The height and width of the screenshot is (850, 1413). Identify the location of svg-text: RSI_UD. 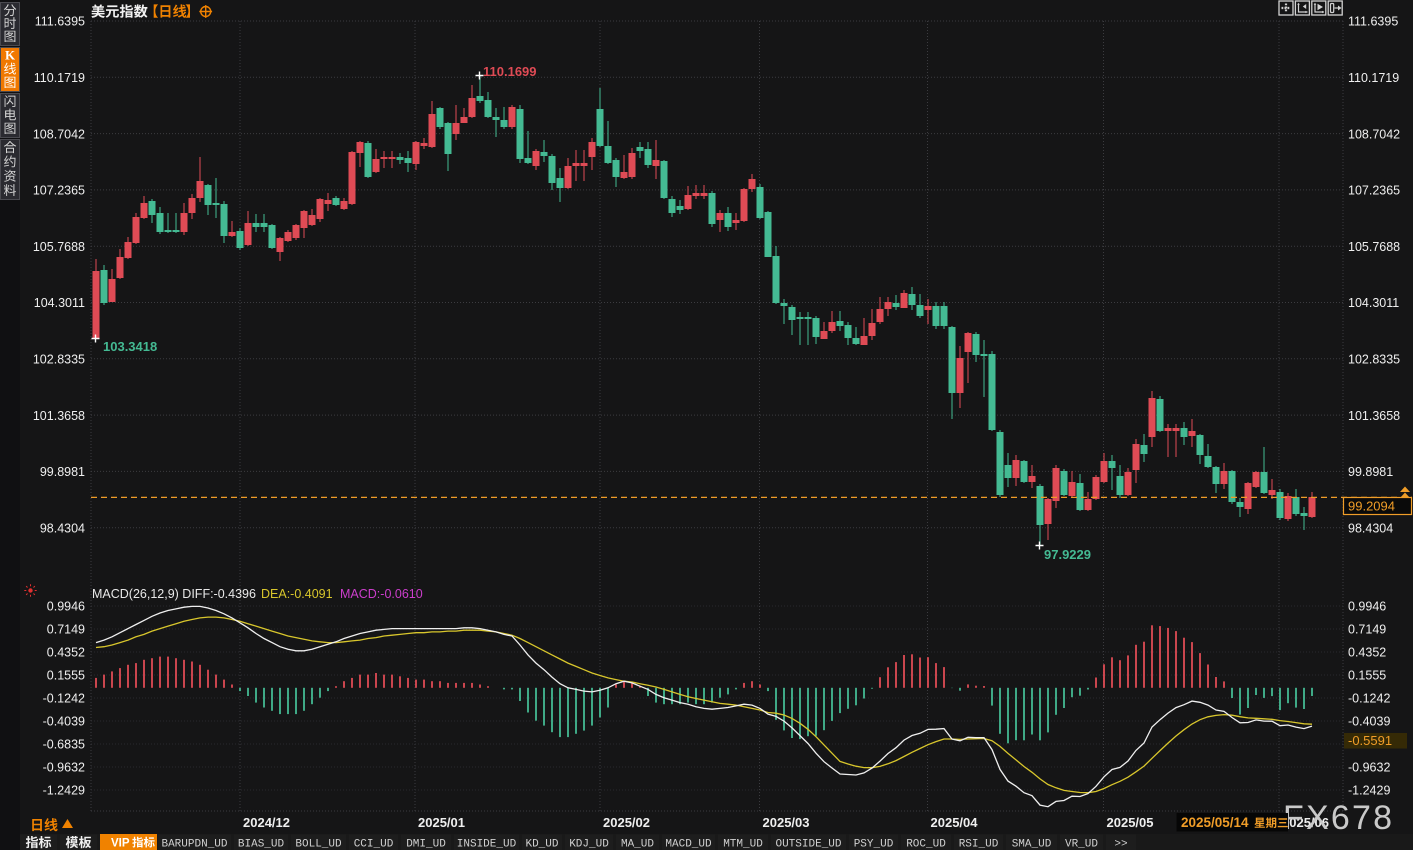
(979, 844).